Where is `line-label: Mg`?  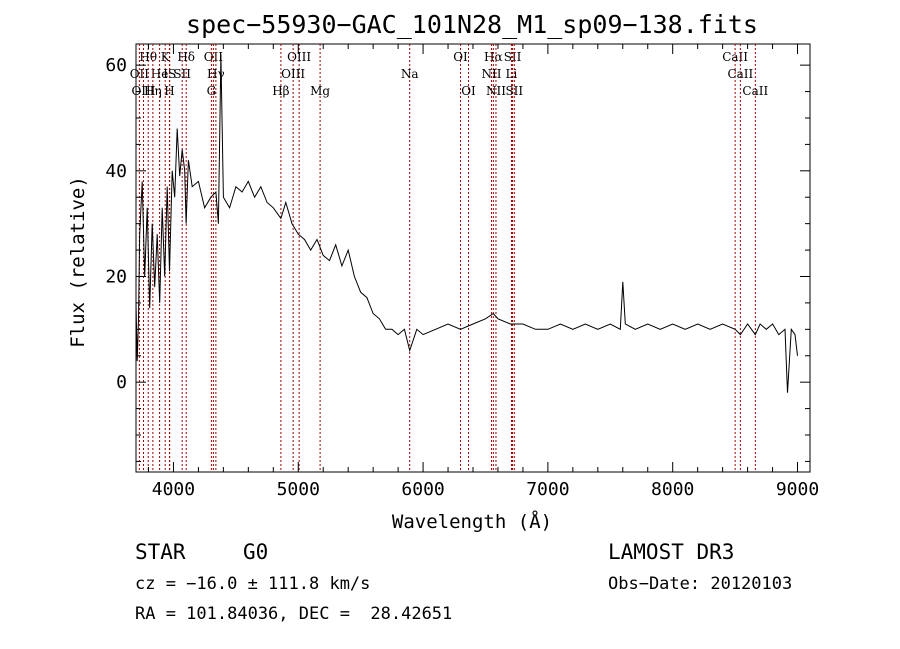
line-label: Mg is located at coordinates (320, 91).